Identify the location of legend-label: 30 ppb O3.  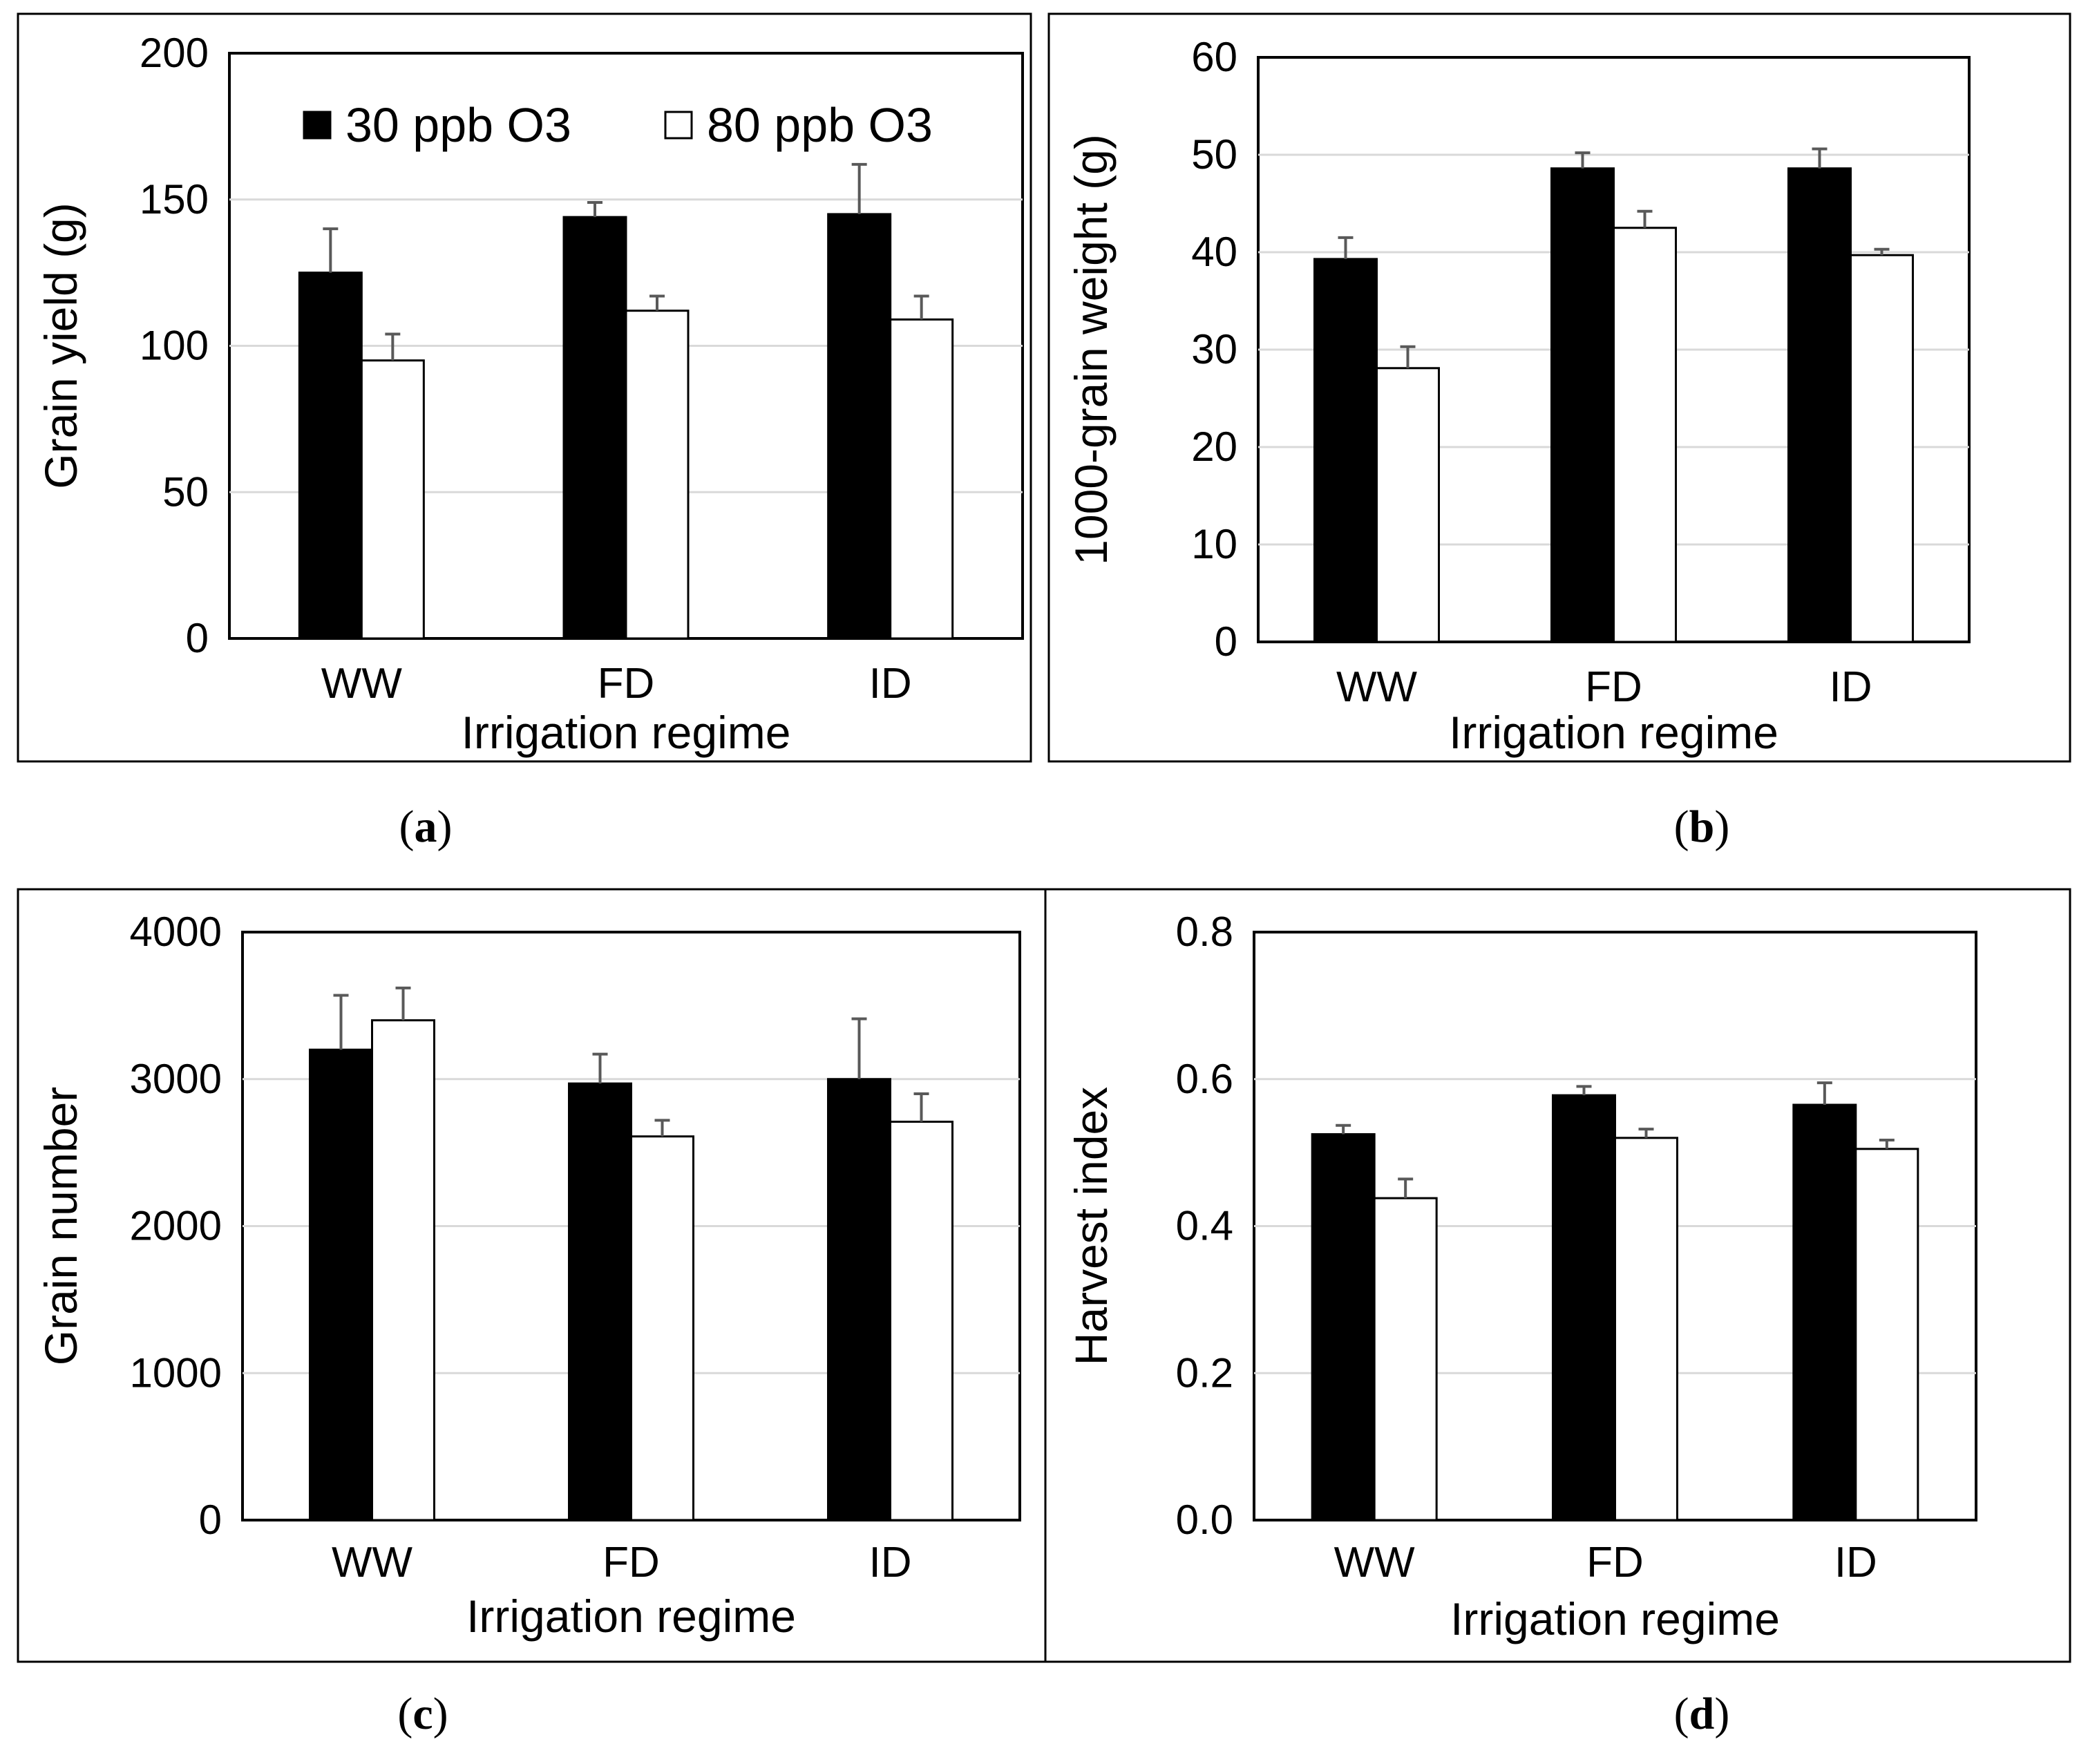
(458, 125).